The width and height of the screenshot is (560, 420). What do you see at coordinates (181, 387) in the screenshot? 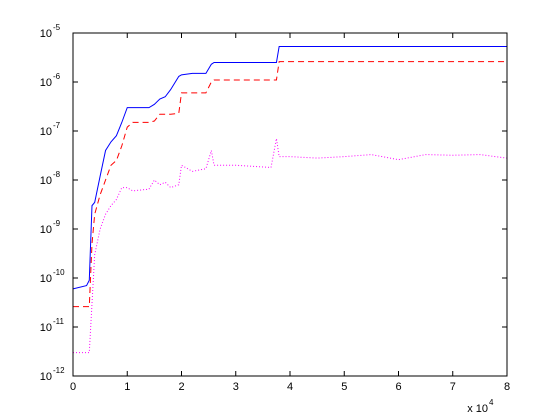
I see `x-tick-label: 2` at bounding box center [181, 387].